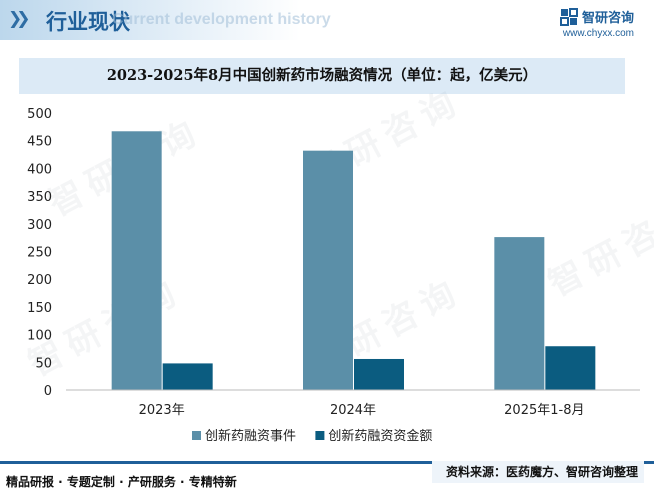 Image resolution: width=654 pixels, height=501 pixels. I want to click on y-tick-label: 0, so click(48, 391).